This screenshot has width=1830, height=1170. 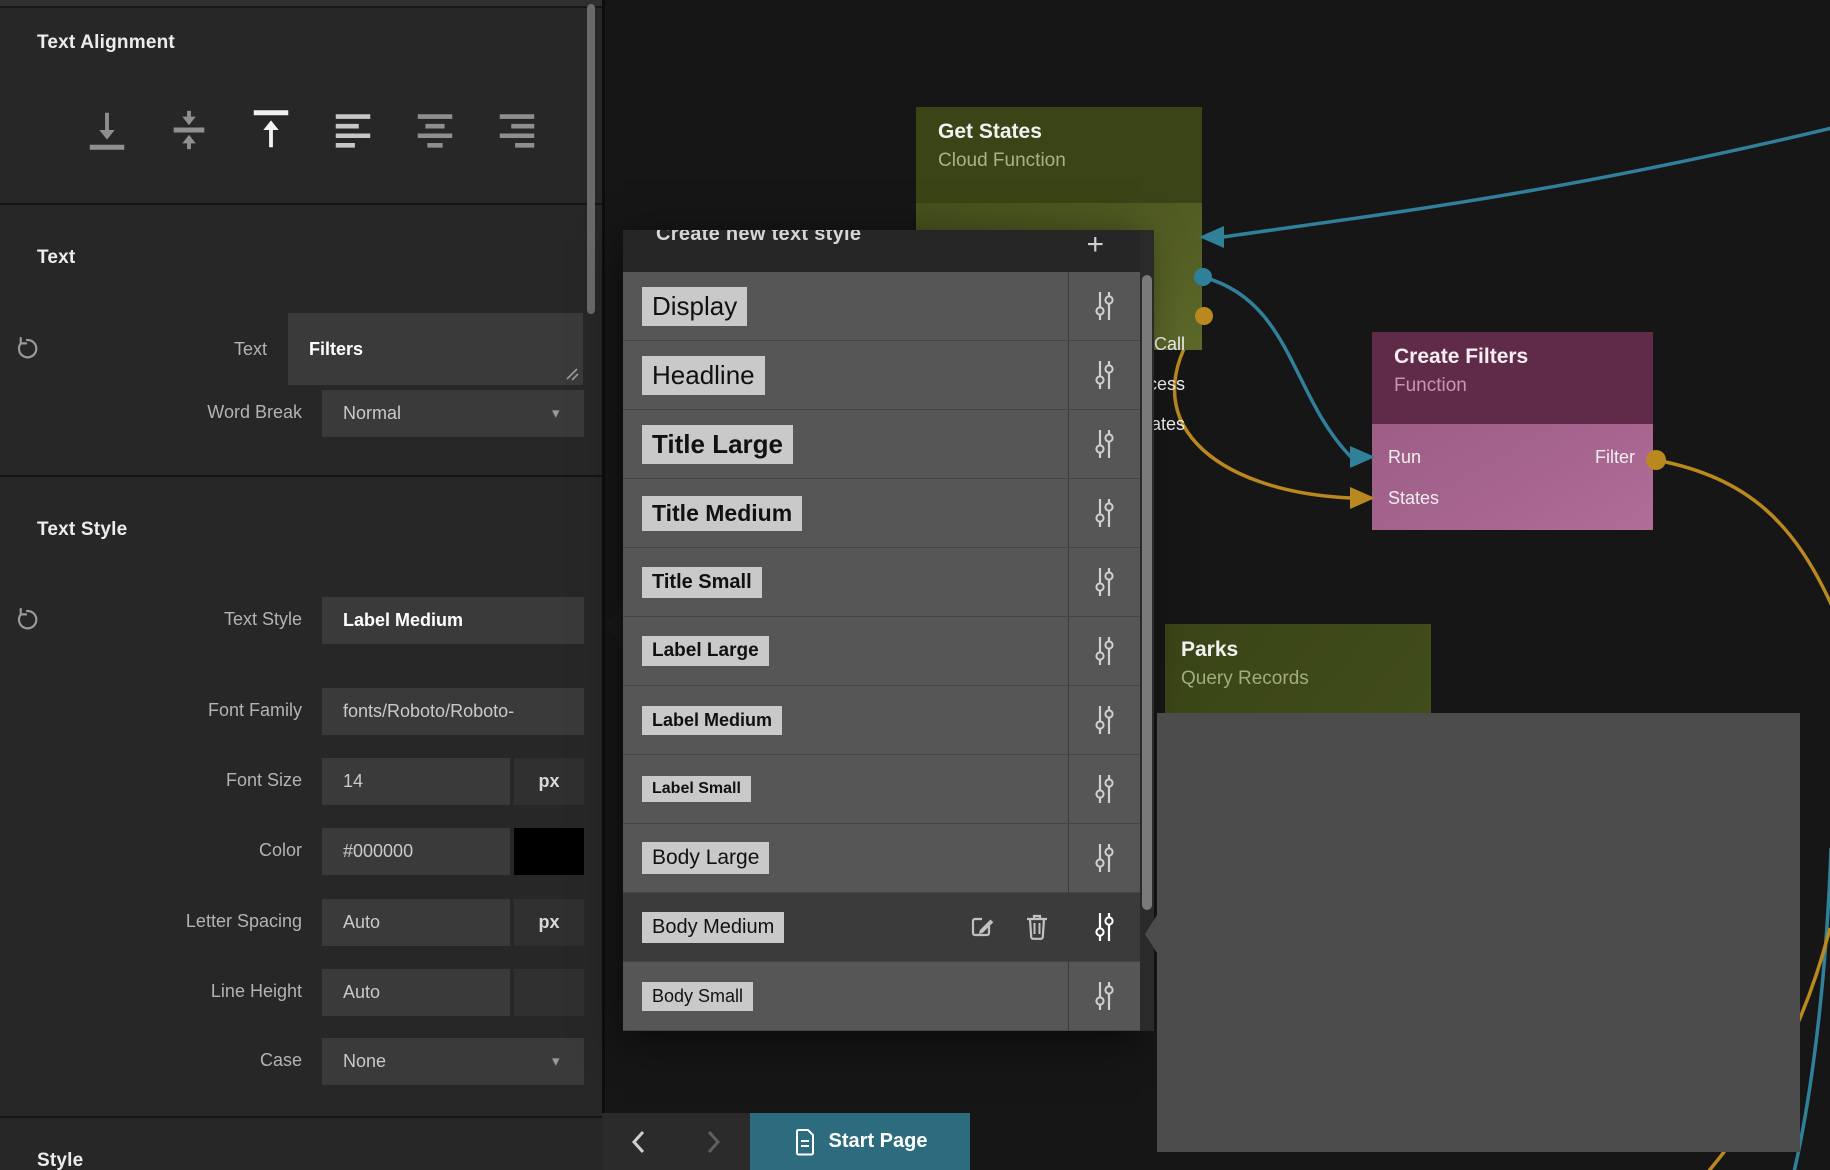 I want to click on curve-success-to-run, so click(x=1277, y=367).